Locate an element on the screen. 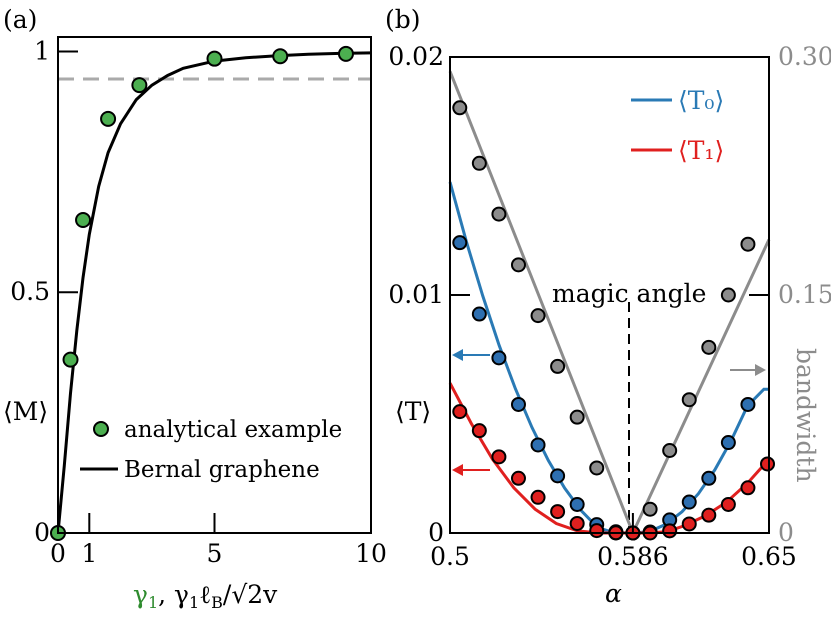  a-xtick-label: 5 is located at coordinates (215, 553).